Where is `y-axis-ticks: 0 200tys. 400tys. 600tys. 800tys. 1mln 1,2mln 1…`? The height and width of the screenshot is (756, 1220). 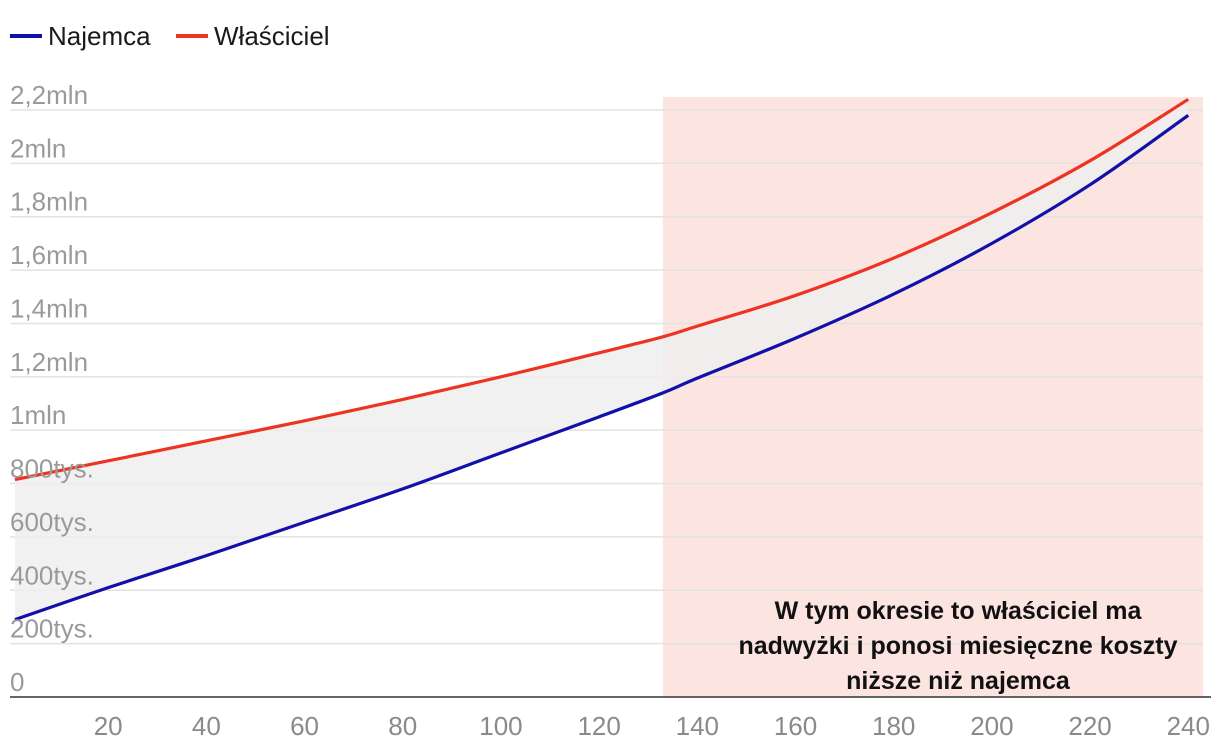
y-axis-ticks: 0 200tys. 400tys. 600tys. 800tys. 1mln 1,2mln 1… is located at coordinates (52, 388).